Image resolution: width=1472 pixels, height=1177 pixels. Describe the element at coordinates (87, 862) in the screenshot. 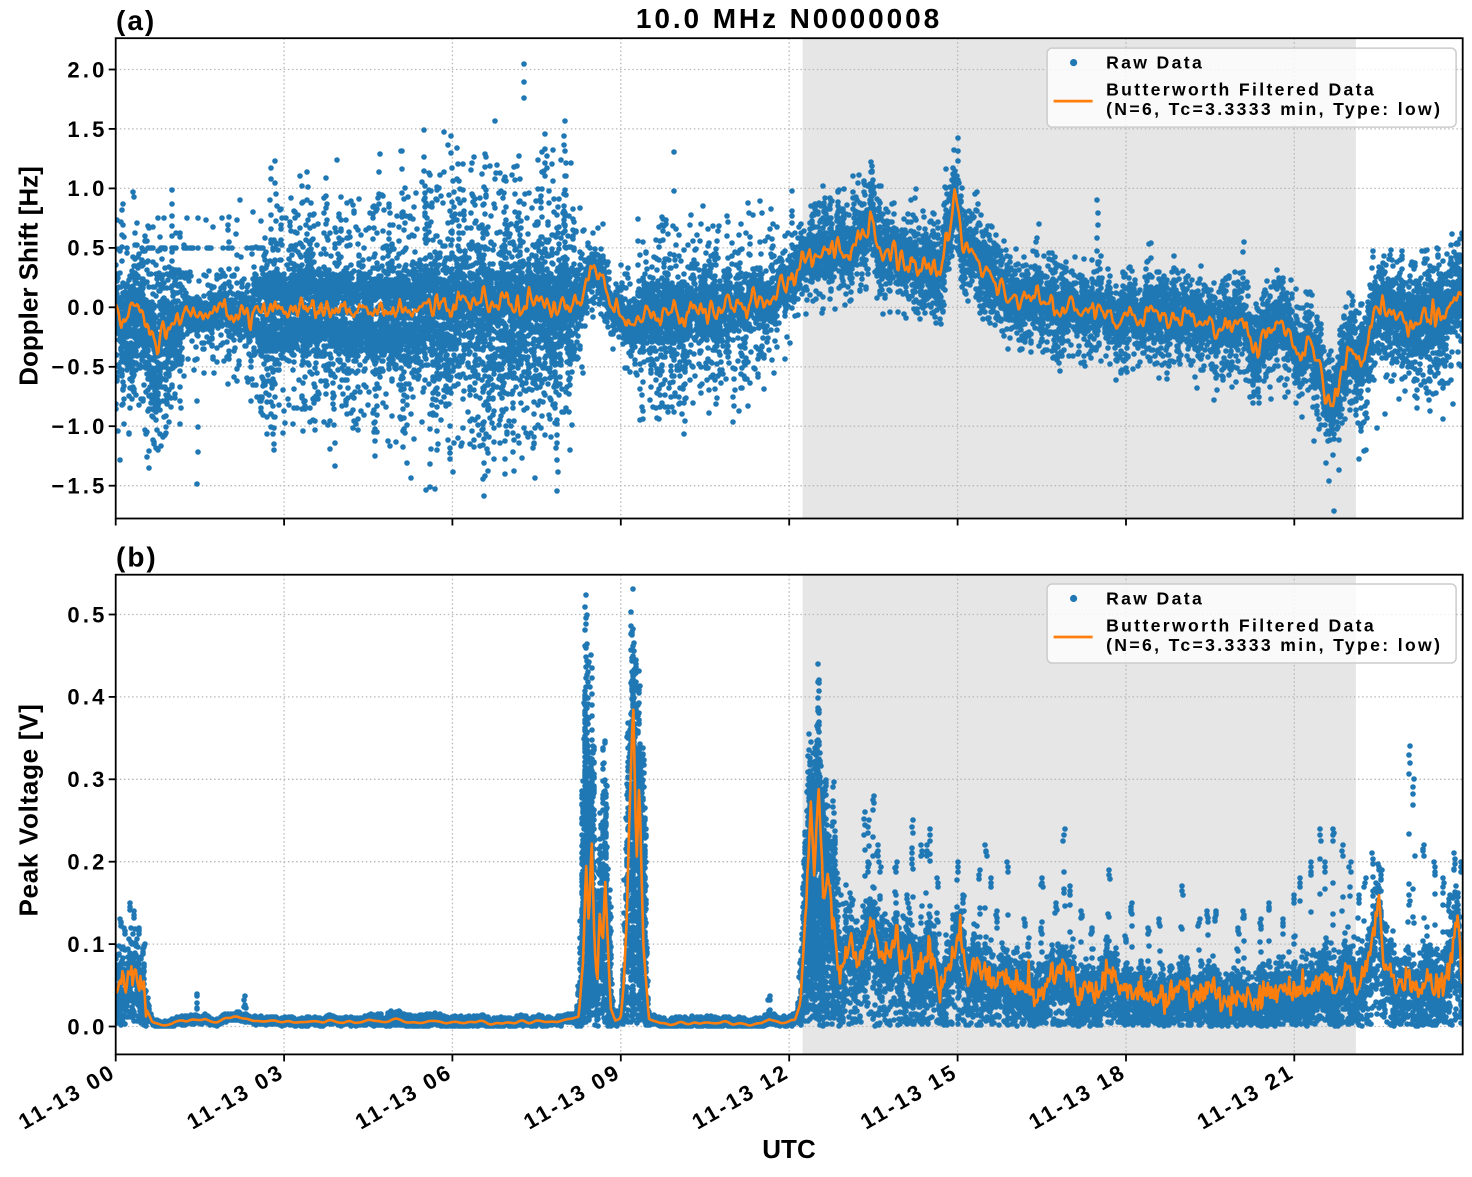

I see `svg-text: 0.2` at that location.